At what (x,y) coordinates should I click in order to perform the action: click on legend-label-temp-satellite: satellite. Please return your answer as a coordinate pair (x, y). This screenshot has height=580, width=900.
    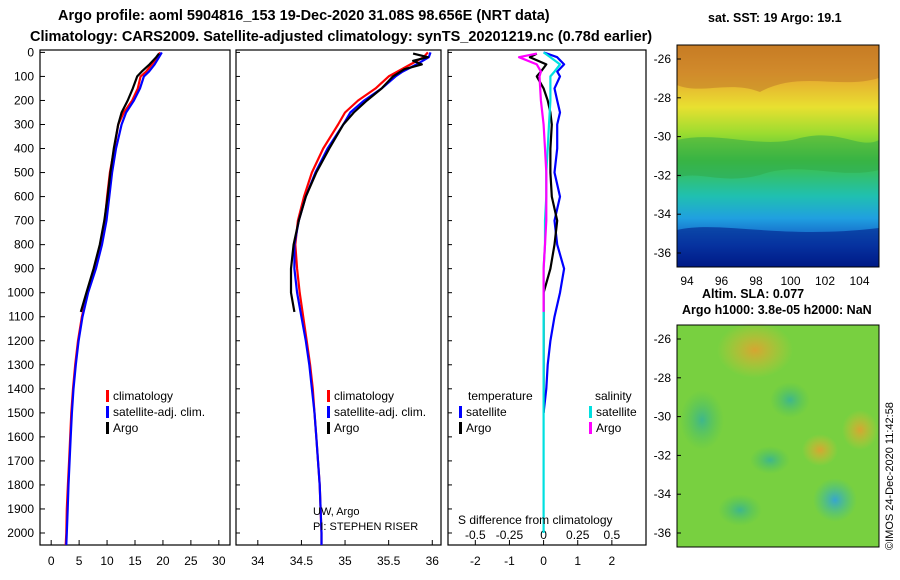
    Looking at the image, I should click on (486, 412).